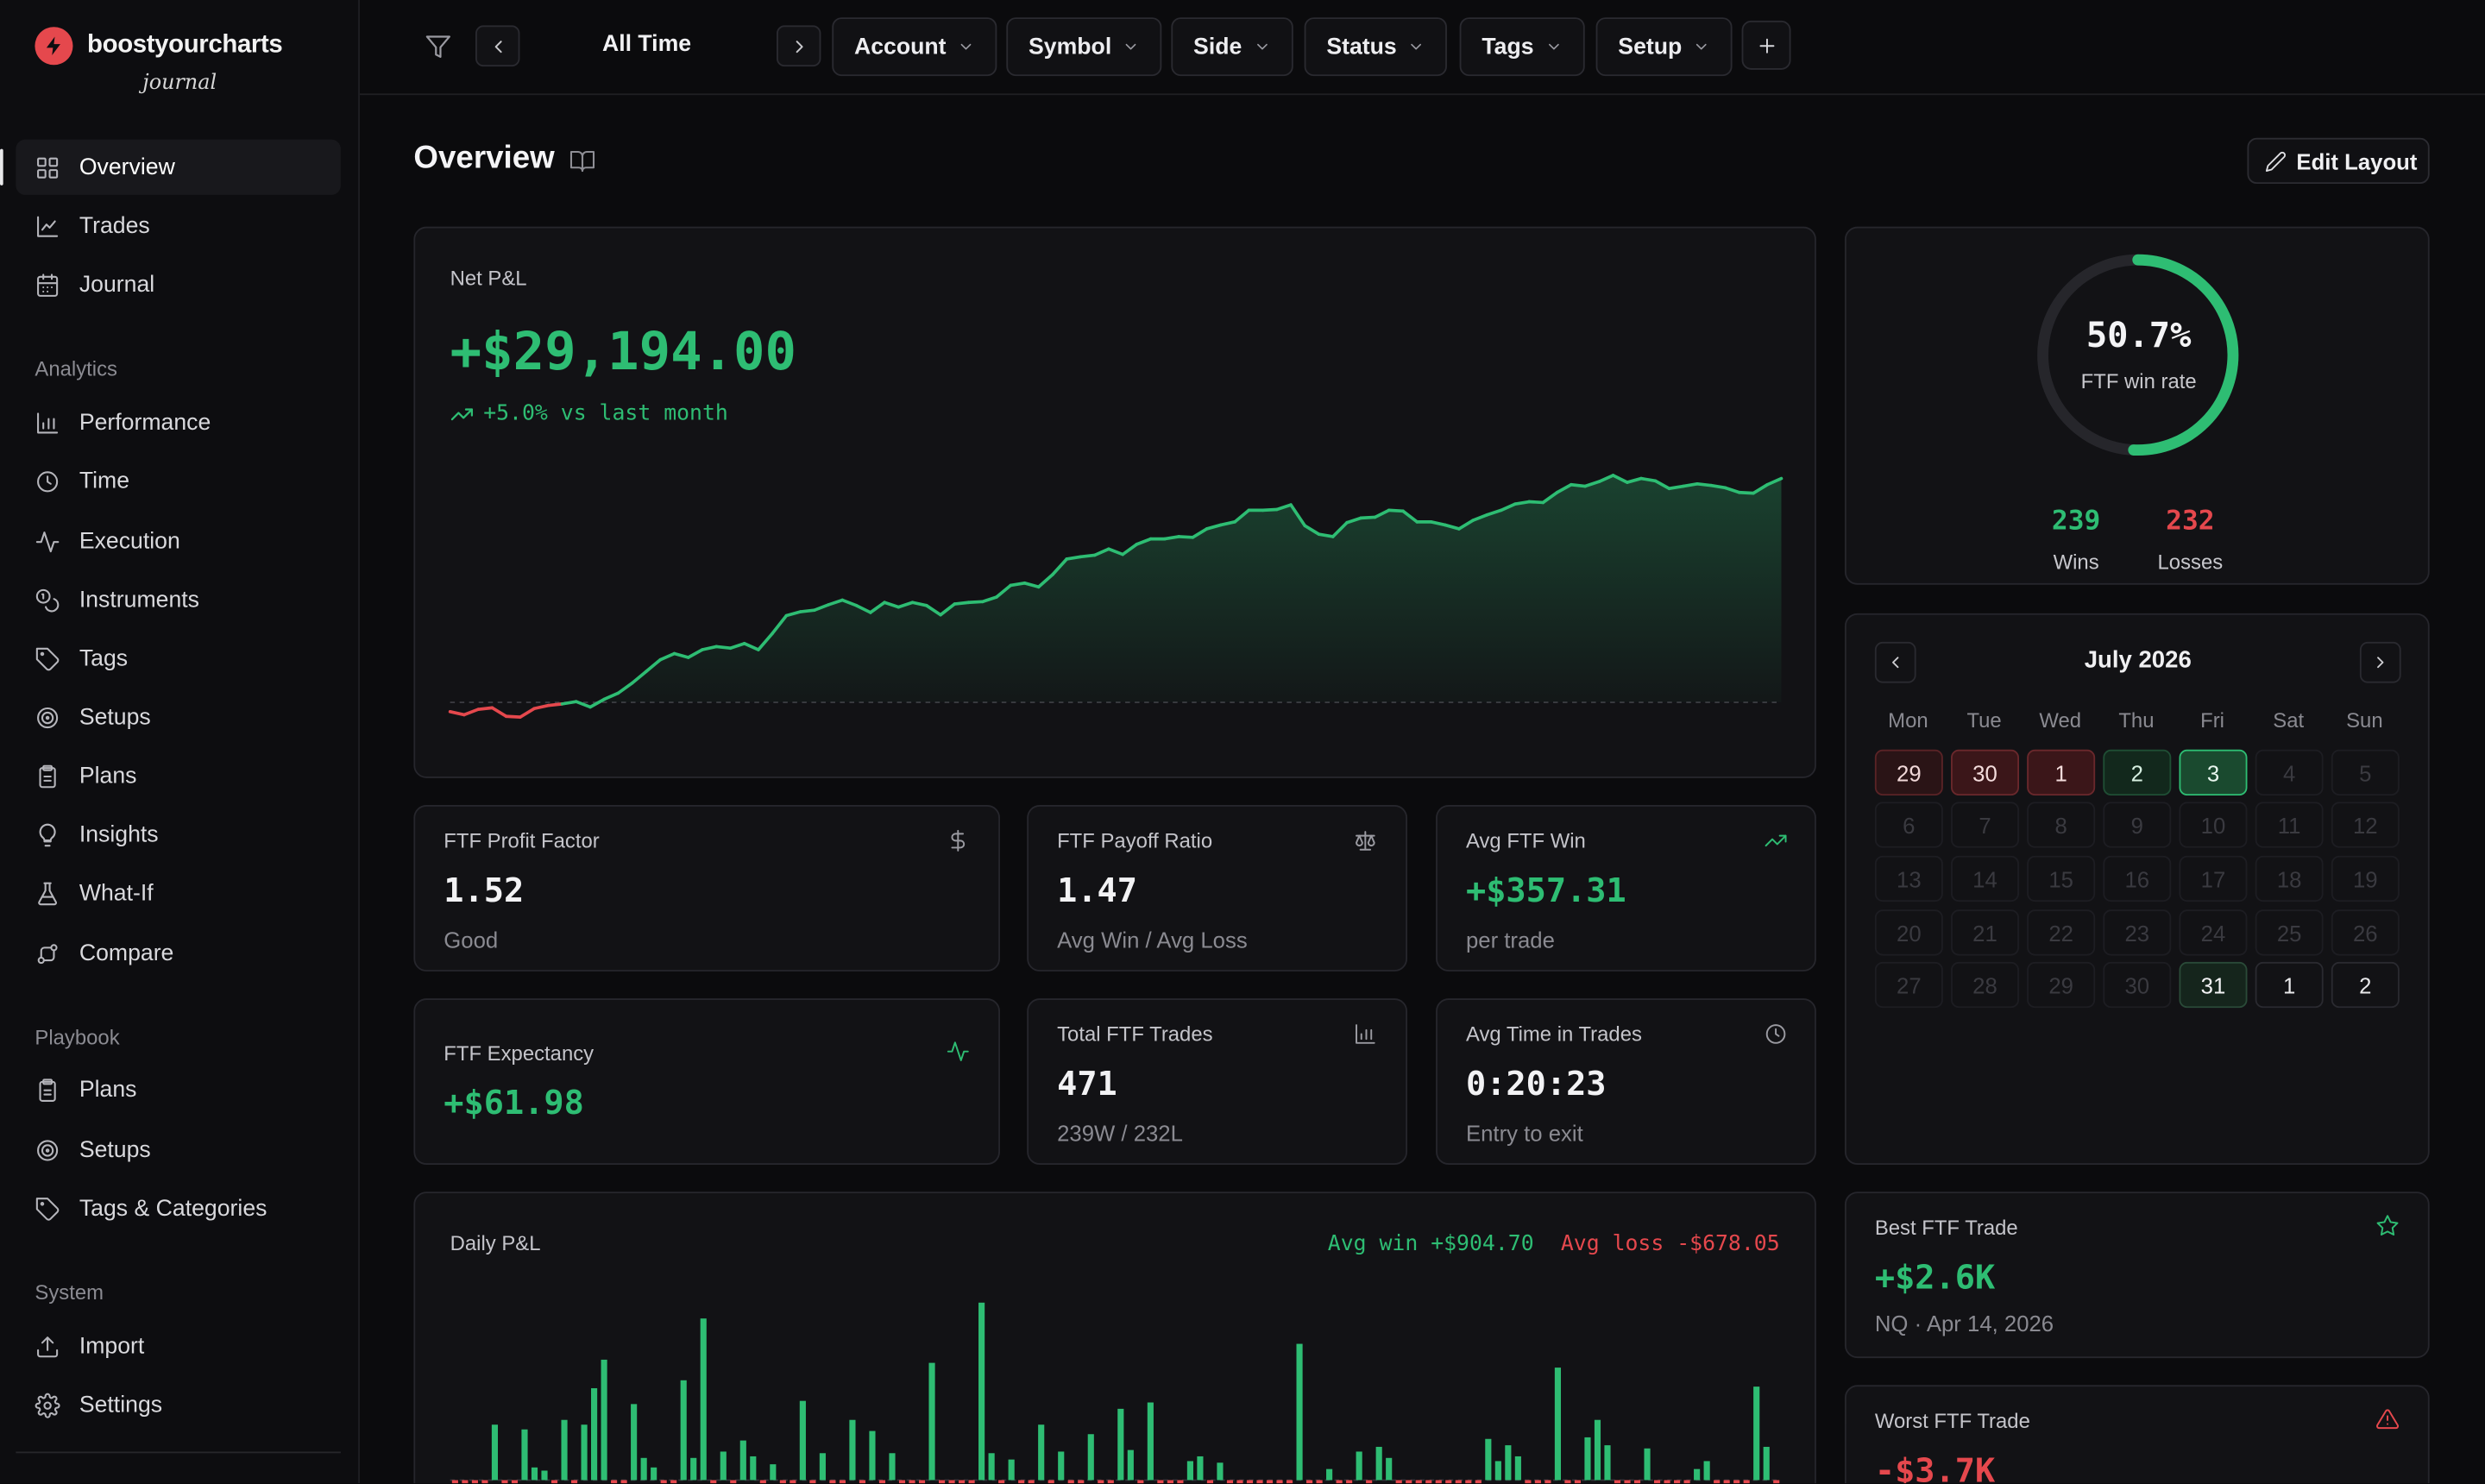 This screenshot has width=2485, height=1484. I want to click on calendar-day: 18, so click(2289, 878).